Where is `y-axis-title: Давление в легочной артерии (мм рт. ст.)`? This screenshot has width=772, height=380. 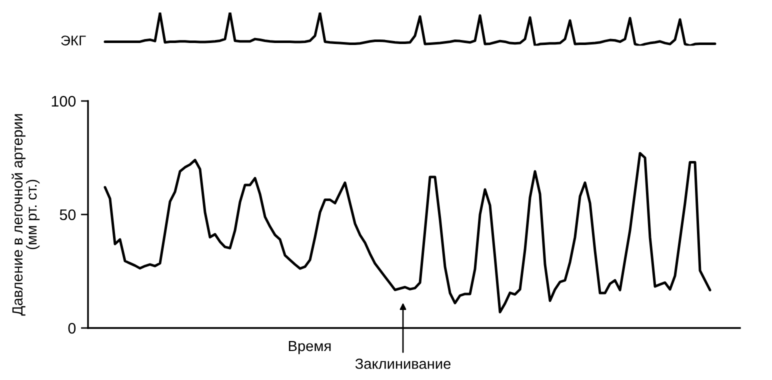 y-axis-title: Давление в легочной артерии (мм рт. ст.) is located at coordinates (26, 215).